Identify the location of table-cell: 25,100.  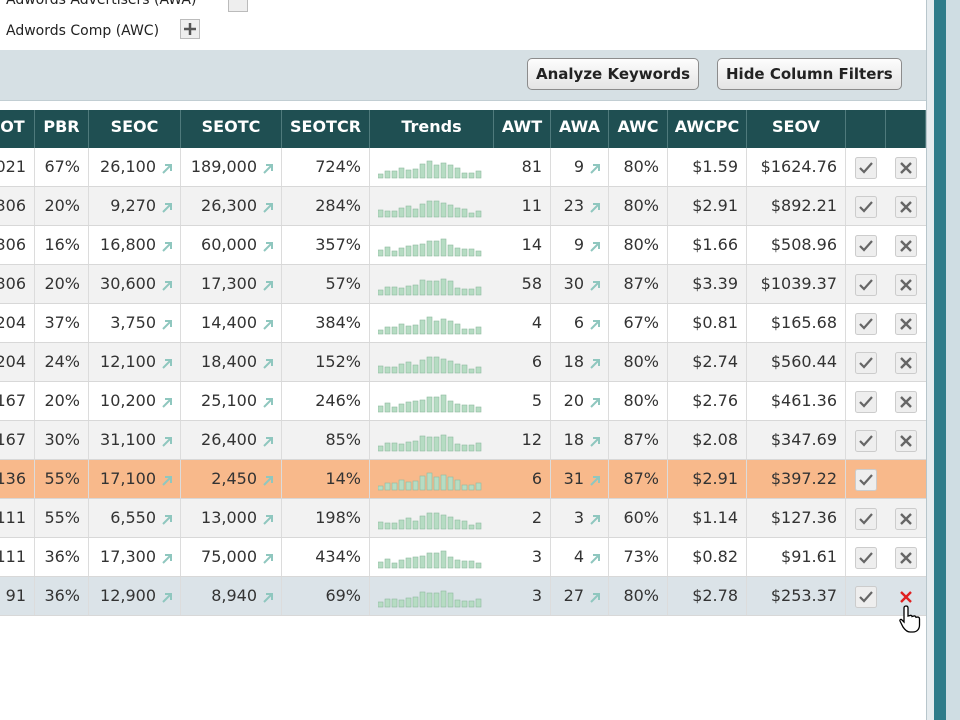
(231, 401).